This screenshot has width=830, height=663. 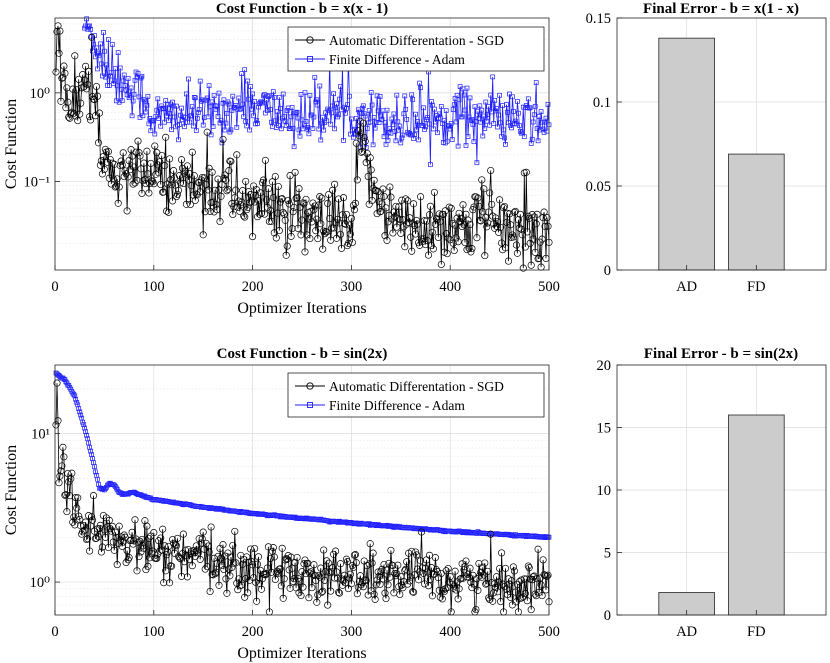 I want to click on y-tick-label: 0.05, so click(x=598, y=187).